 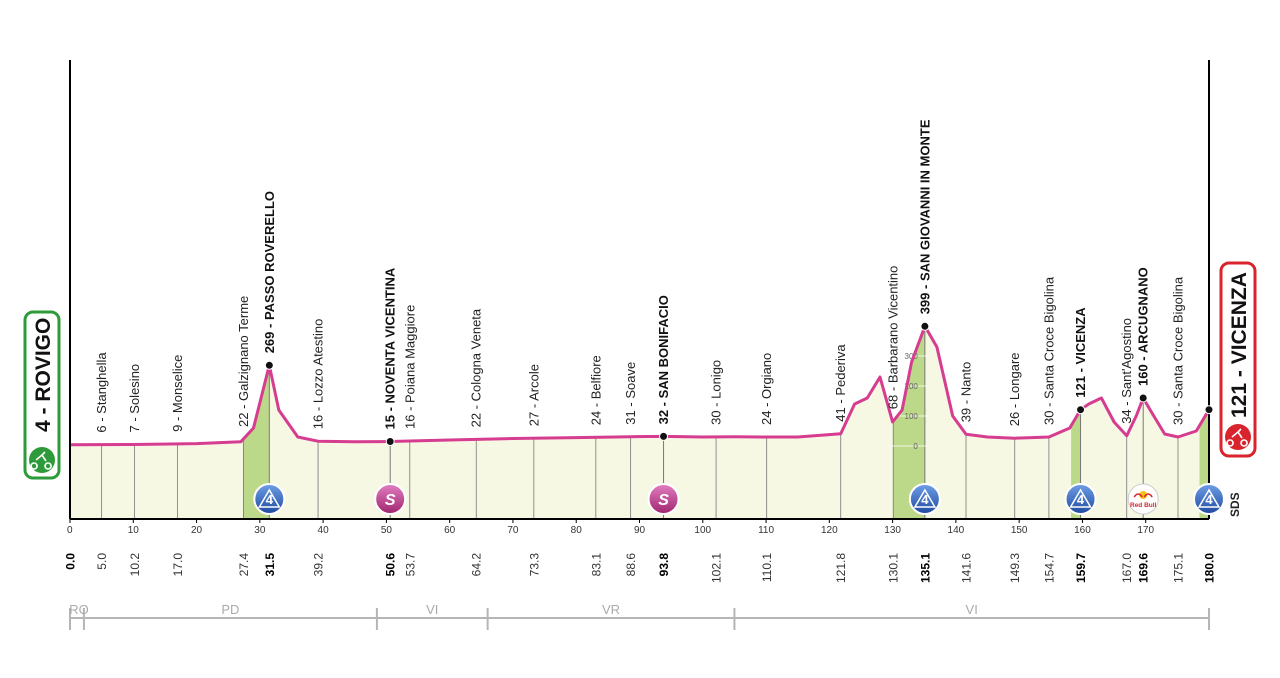 What do you see at coordinates (664, 565) in the screenshot?
I see `km-label: 93.8` at bounding box center [664, 565].